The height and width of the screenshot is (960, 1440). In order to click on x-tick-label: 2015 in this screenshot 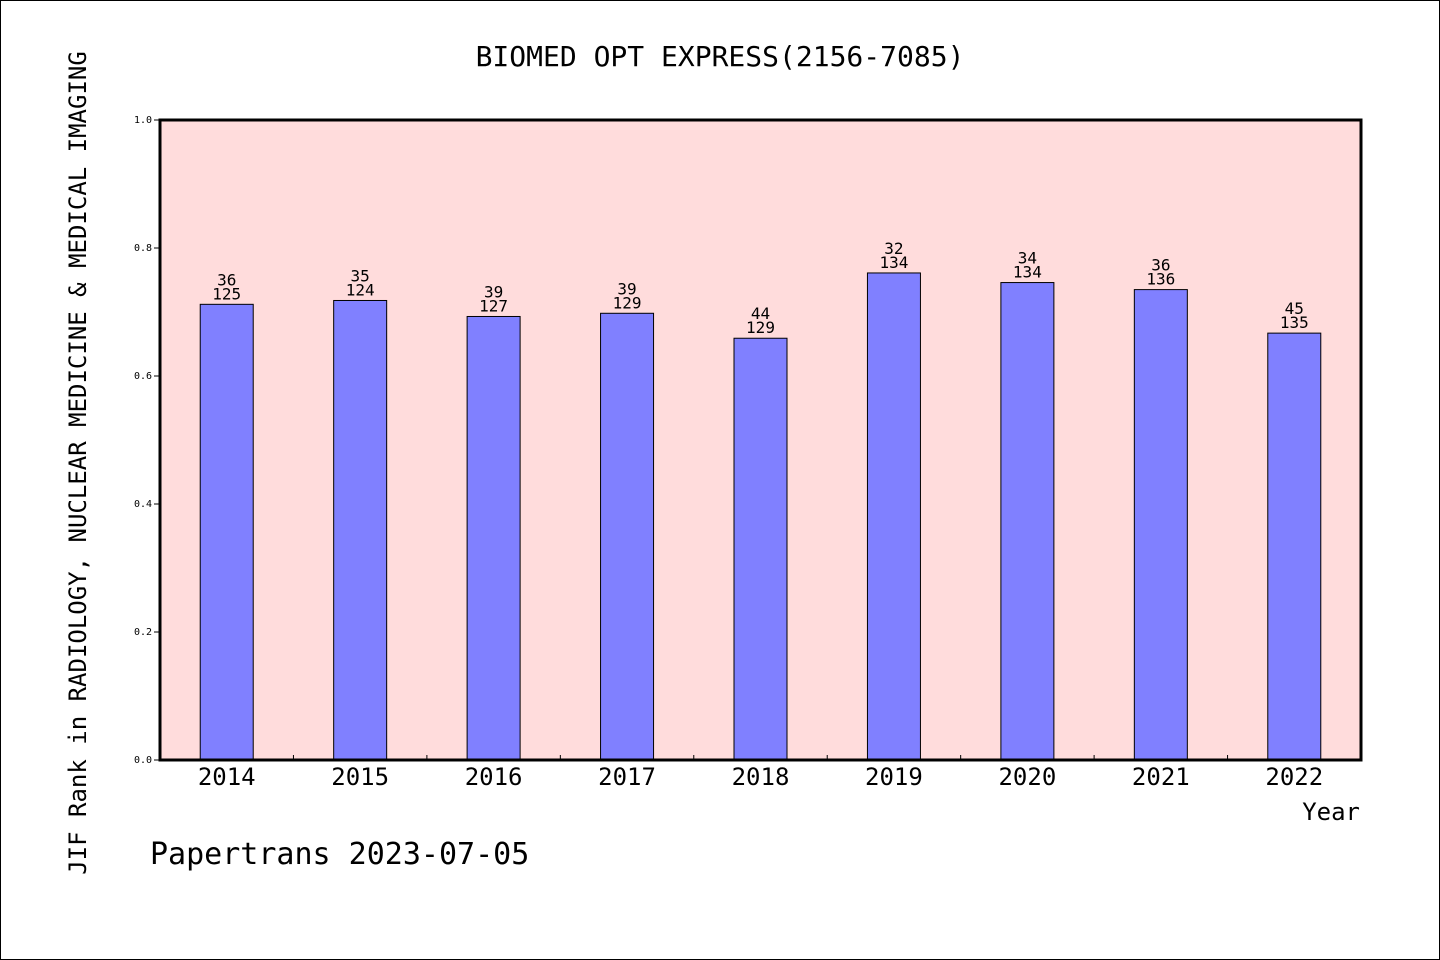, I will do `click(360, 777)`.